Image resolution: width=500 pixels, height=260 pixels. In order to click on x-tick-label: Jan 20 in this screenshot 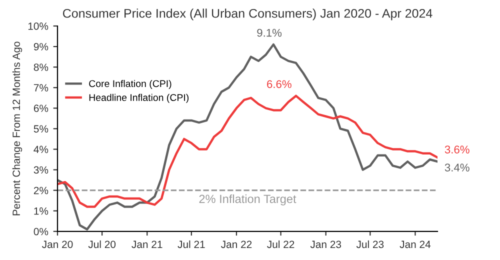, I will do `click(57, 244)`.